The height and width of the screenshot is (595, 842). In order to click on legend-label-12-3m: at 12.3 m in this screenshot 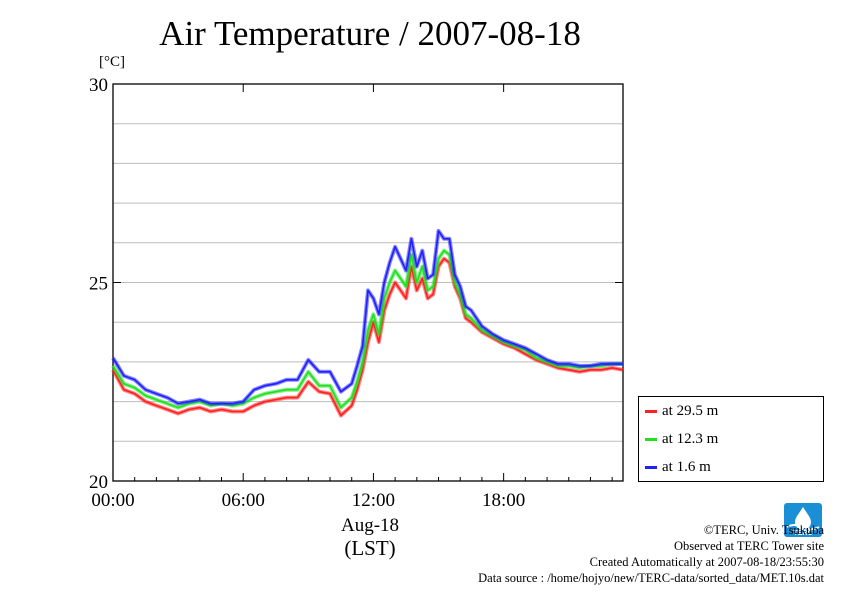, I will do `click(690, 438)`.